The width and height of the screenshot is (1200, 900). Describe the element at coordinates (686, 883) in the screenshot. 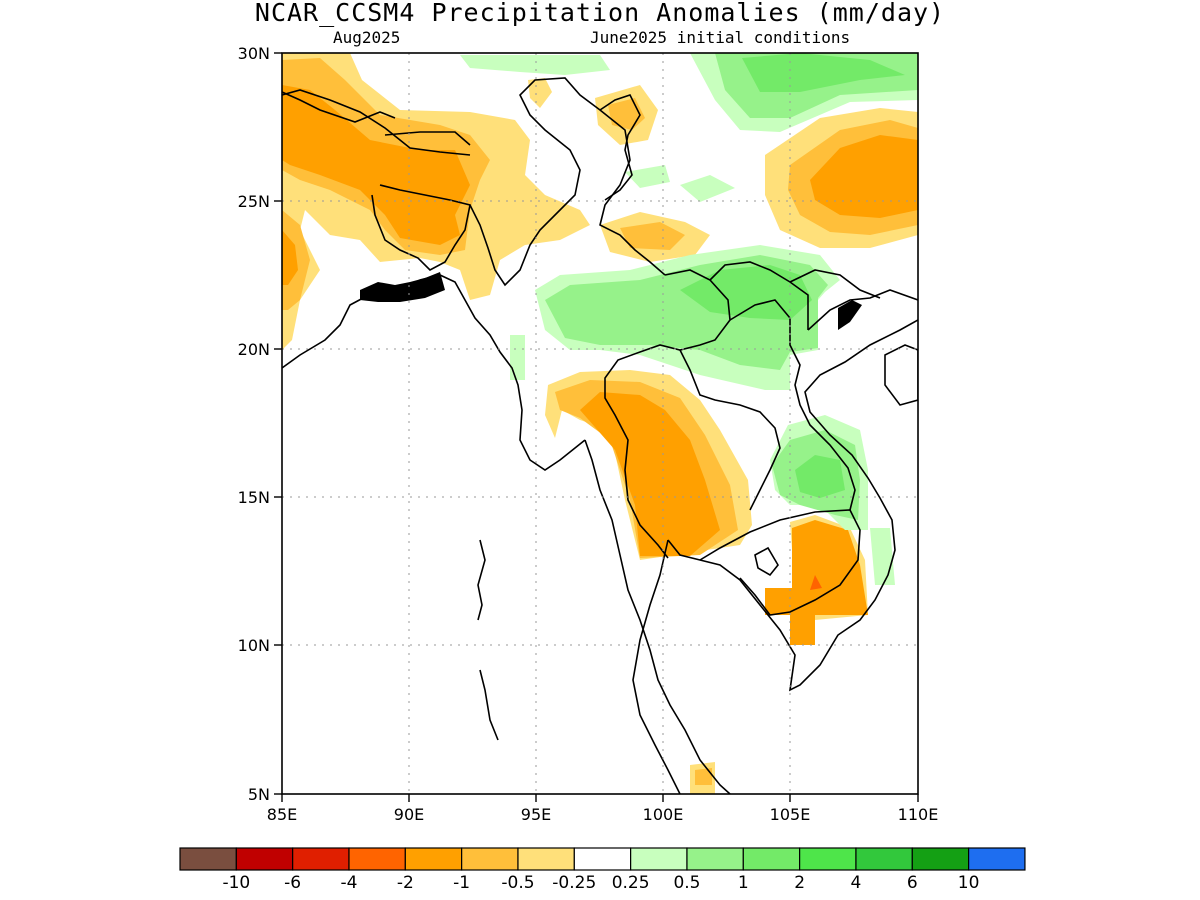

I see `colorbar-label: 0.5` at that location.